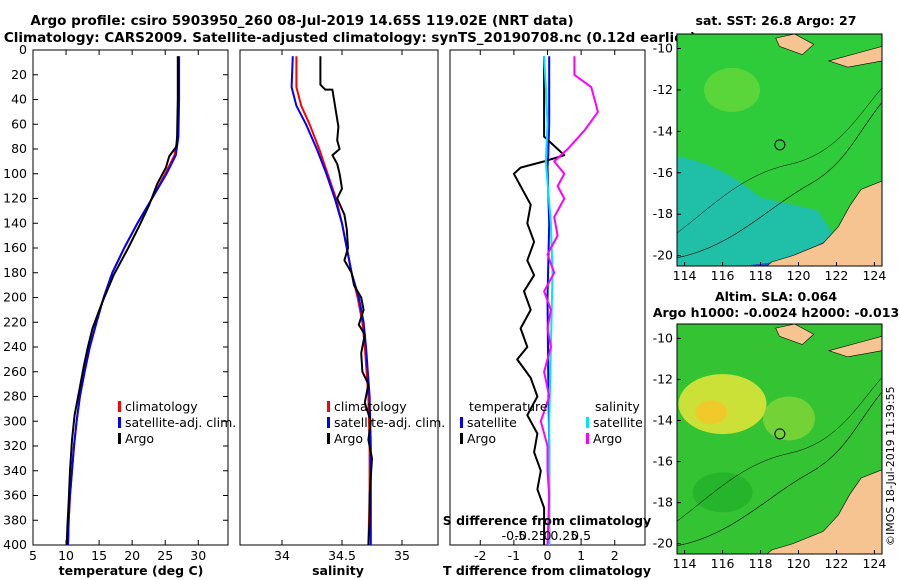 The height and width of the screenshot is (580, 900). Describe the element at coordinates (546, 306) in the screenshot. I see `difference-x-axis: -2 -1 0 1 2` at that location.